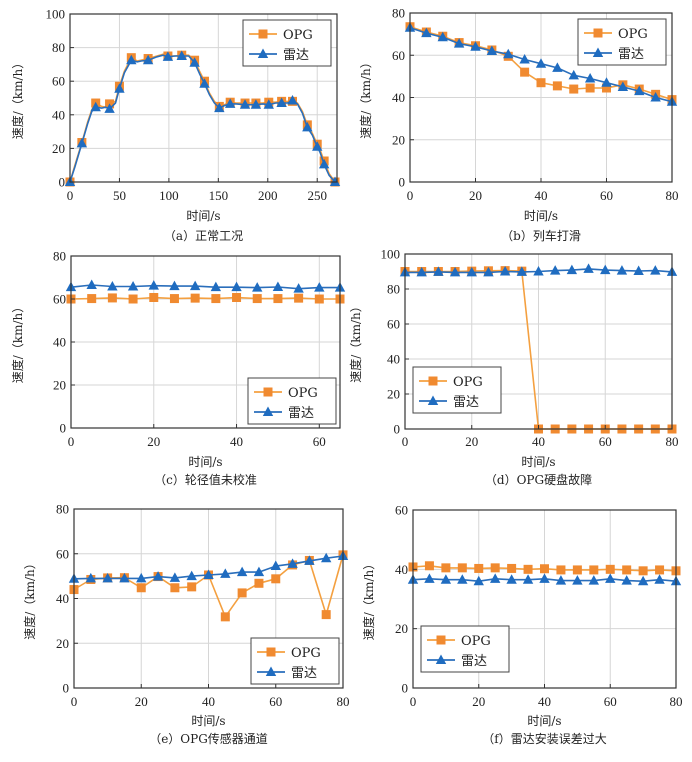  What do you see at coordinates (413, 701) in the screenshot?
I see `x-tick-label: 0` at bounding box center [413, 701].